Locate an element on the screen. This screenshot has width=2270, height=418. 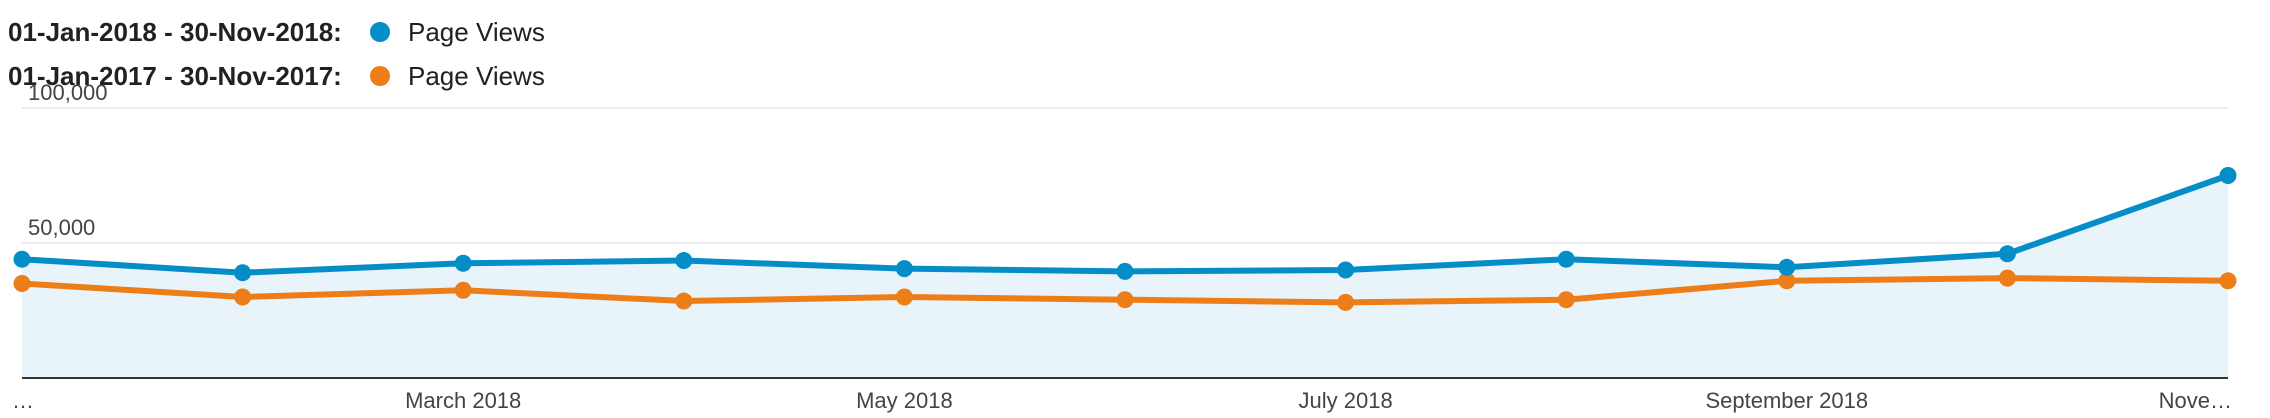
legend-row-2017: 01-Jan-2017 - 30-Nov-2017: Page Views is located at coordinates (276, 76).